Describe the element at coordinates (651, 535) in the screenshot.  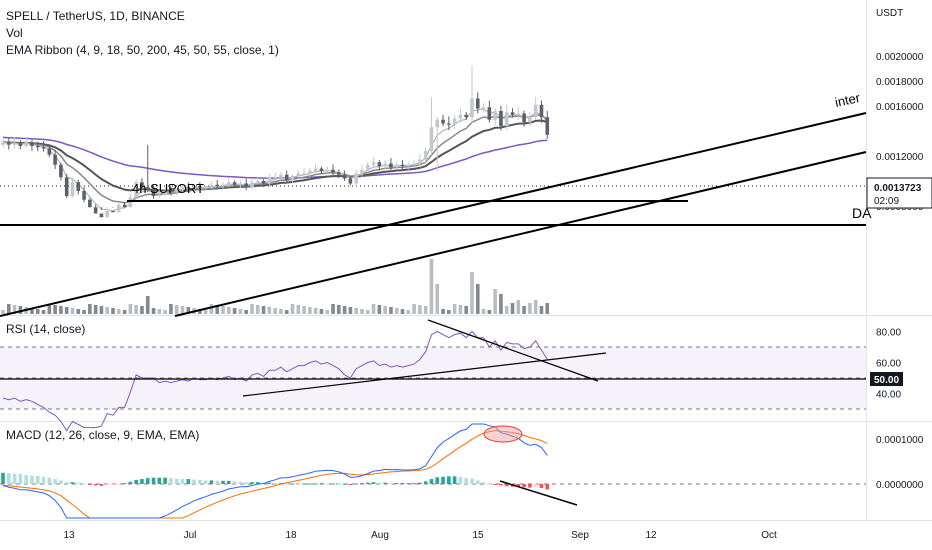
I see `time-tick-label: 12` at that location.